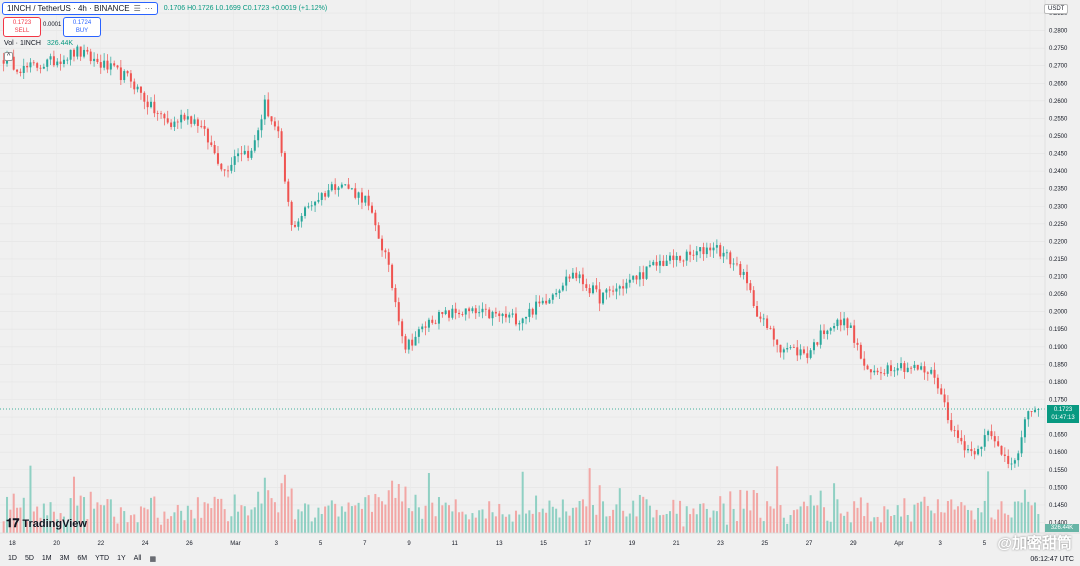  I want to click on settings-icon: ☰, so click(137, 8).